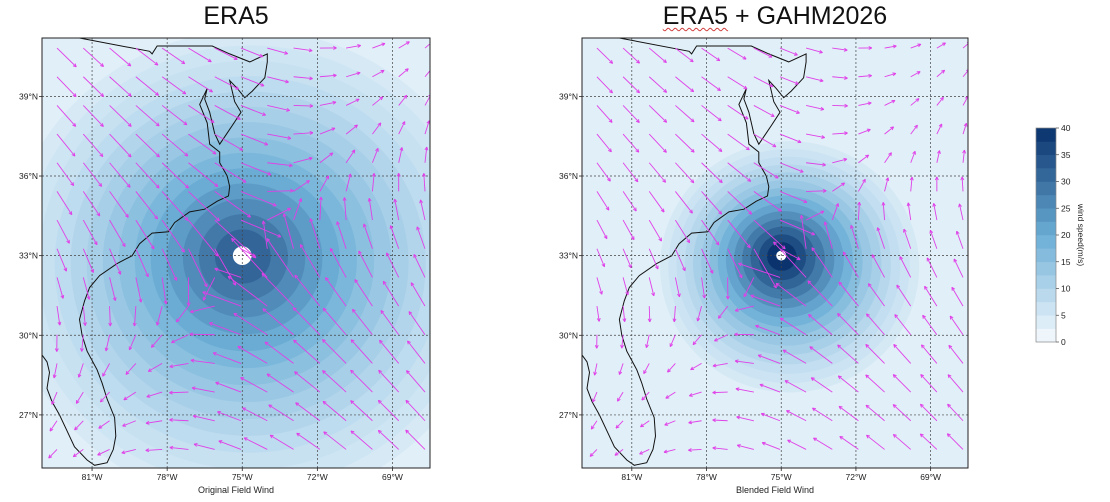 The height and width of the screenshot is (502, 1110). What do you see at coordinates (1066, 262) in the screenshot?
I see `colorbar-tick-label: 15` at bounding box center [1066, 262].